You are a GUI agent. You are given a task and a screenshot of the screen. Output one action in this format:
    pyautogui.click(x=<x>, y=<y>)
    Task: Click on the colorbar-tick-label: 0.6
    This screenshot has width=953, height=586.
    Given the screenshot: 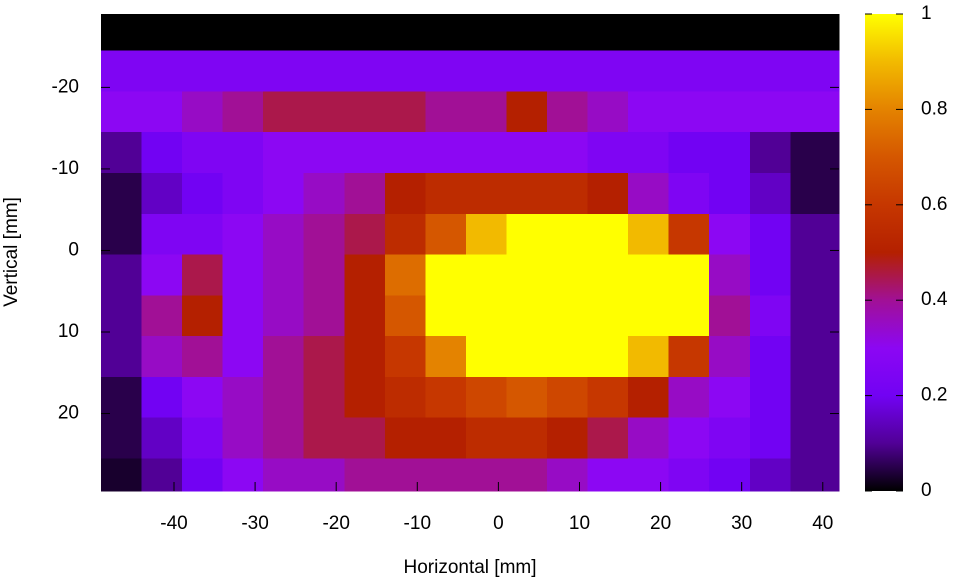 What is the action you would take?
    pyautogui.click(x=934, y=204)
    